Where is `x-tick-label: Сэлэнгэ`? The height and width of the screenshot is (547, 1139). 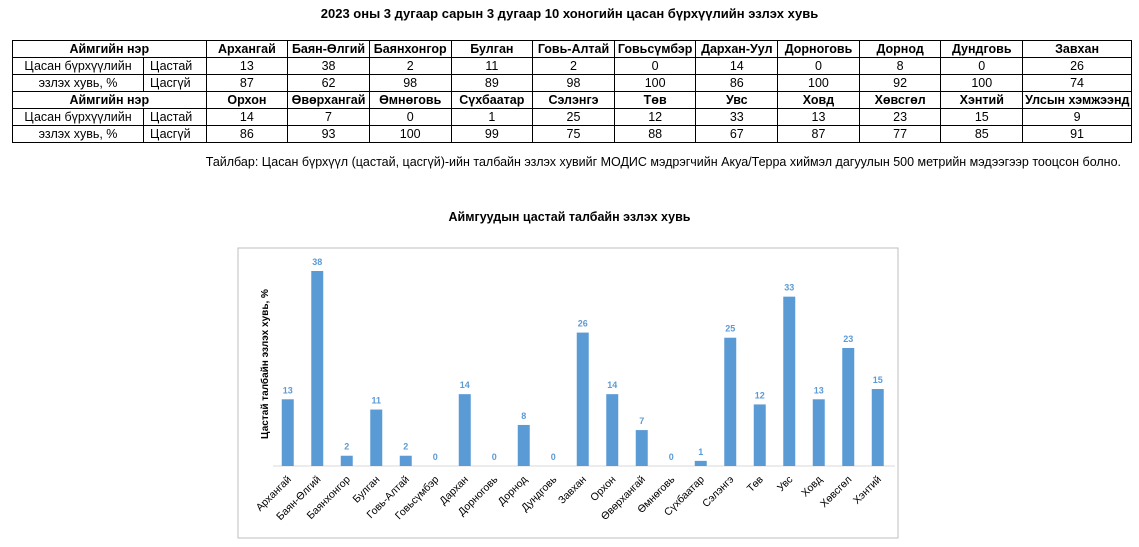
x-tick-label: Сэлэнгэ is located at coordinates (718, 492).